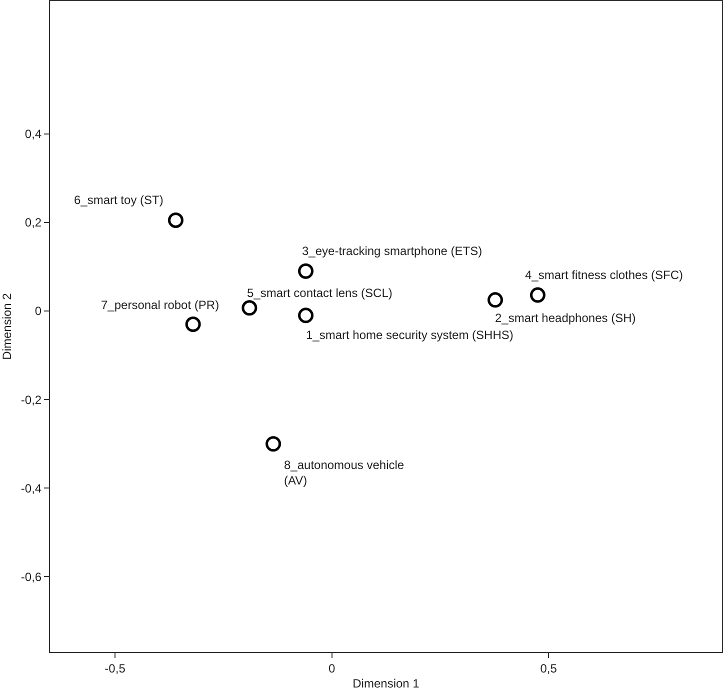 The height and width of the screenshot is (692, 723). Describe the element at coordinates (386, 683) in the screenshot. I see `x-axis-title: Dimension 1` at that location.